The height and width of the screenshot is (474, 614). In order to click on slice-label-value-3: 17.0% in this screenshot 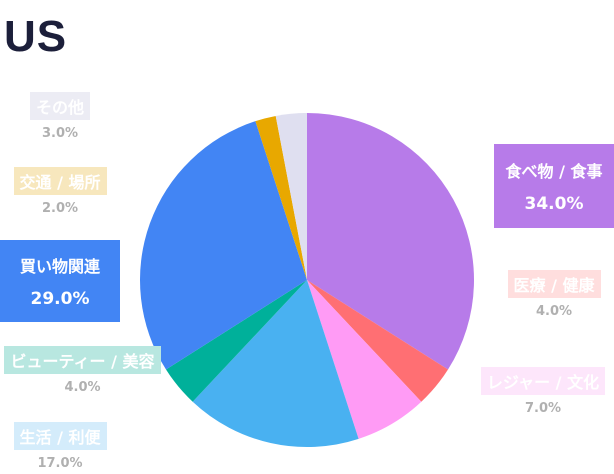, I will do `click(60, 463)`.